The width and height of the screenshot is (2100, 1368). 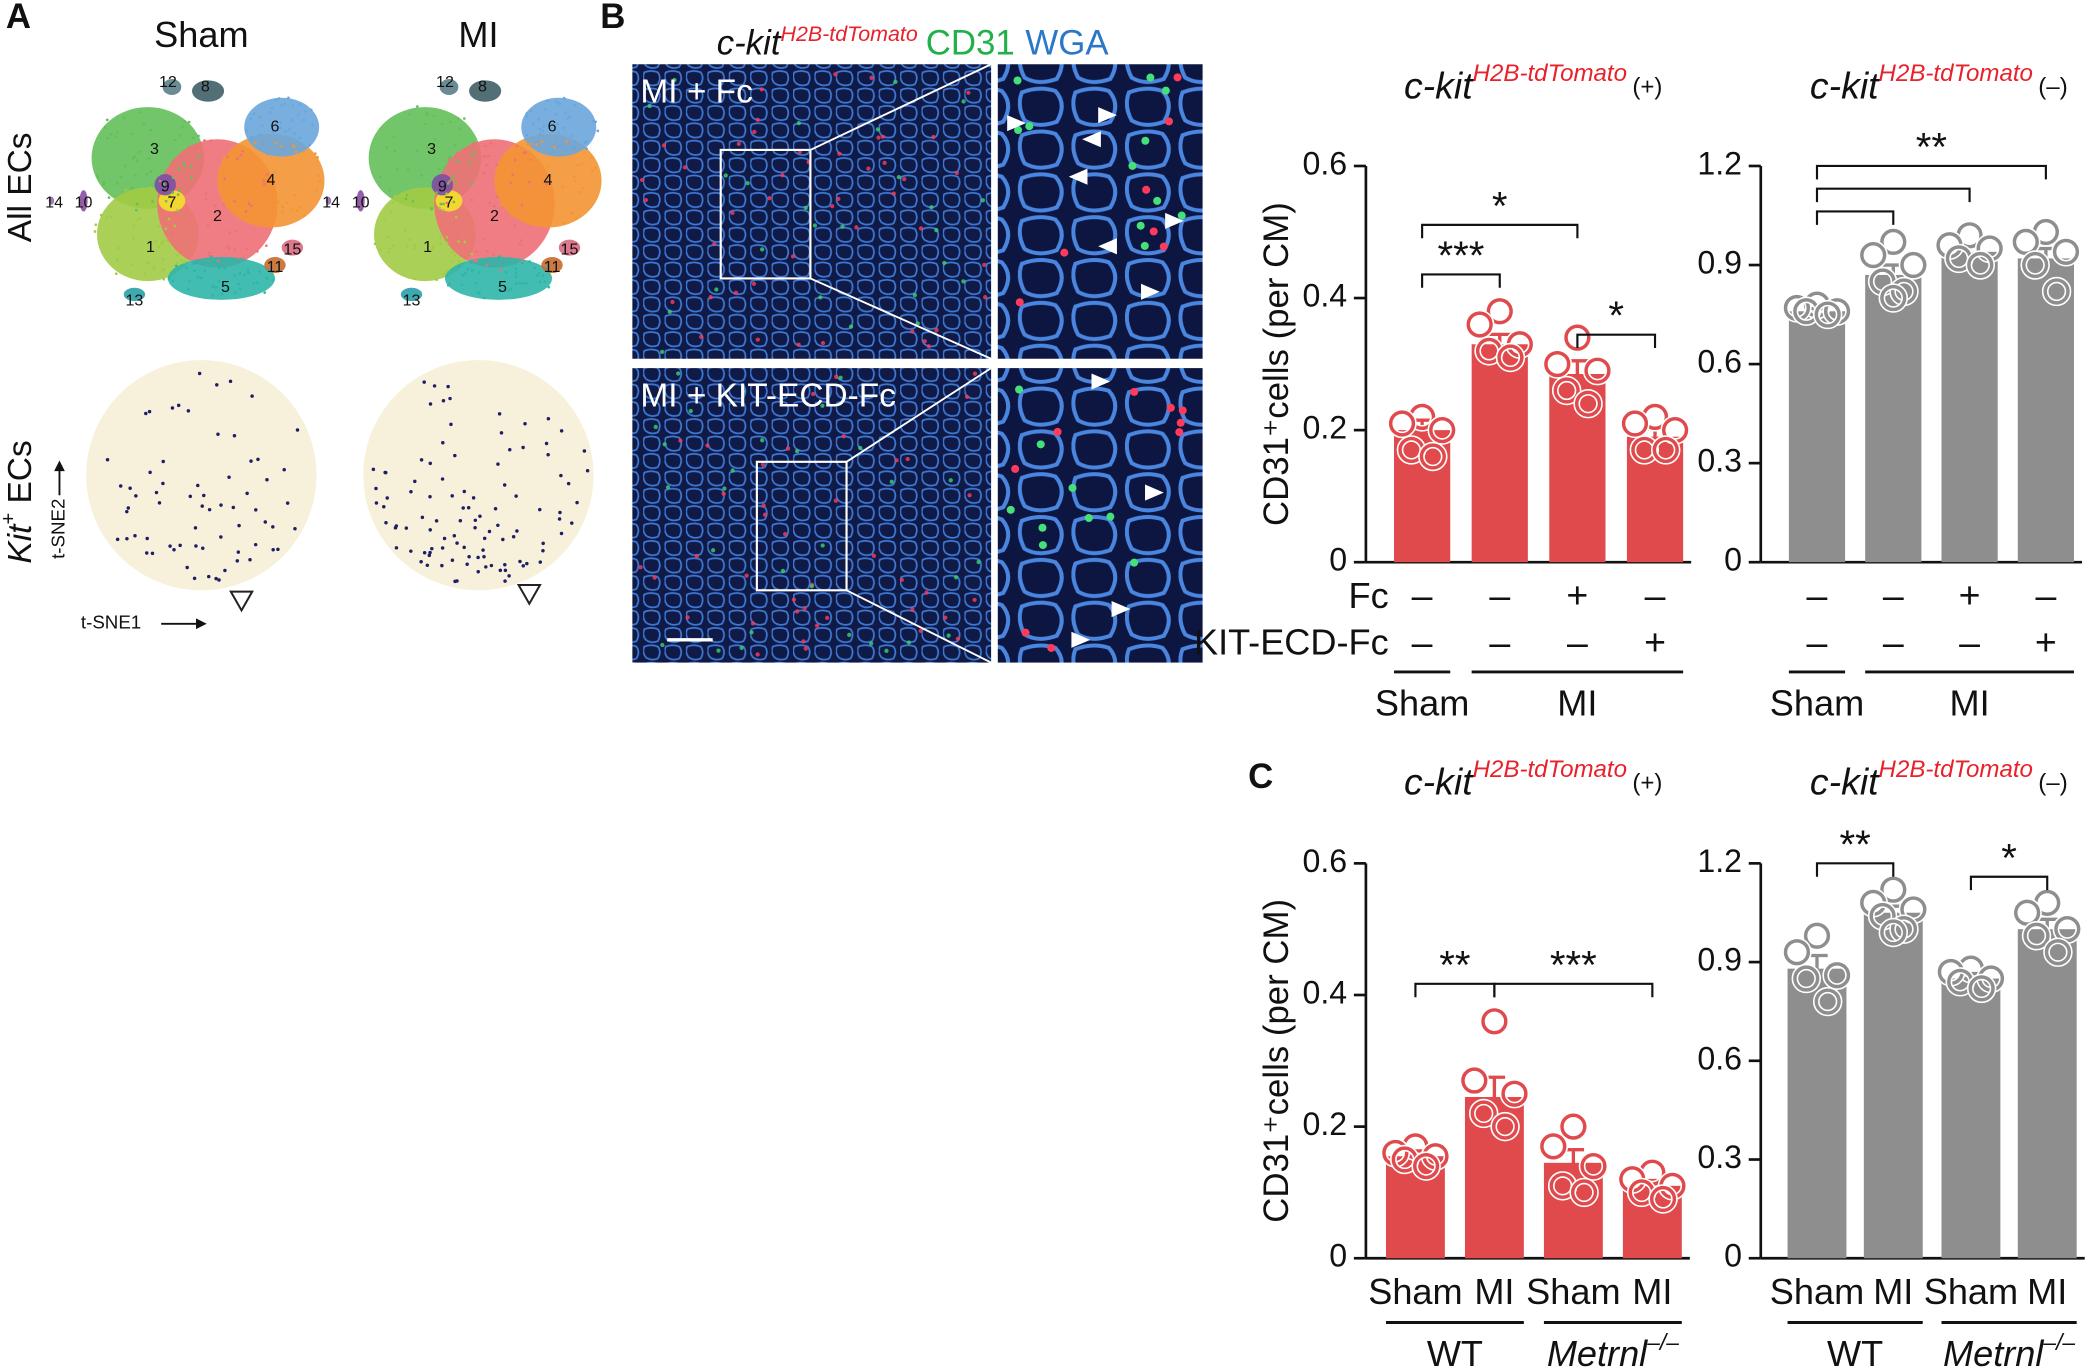 What do you see at coordinates (201, 475) in the screenshot?
I see `kit-cloud` at bounding box center [201, 475].